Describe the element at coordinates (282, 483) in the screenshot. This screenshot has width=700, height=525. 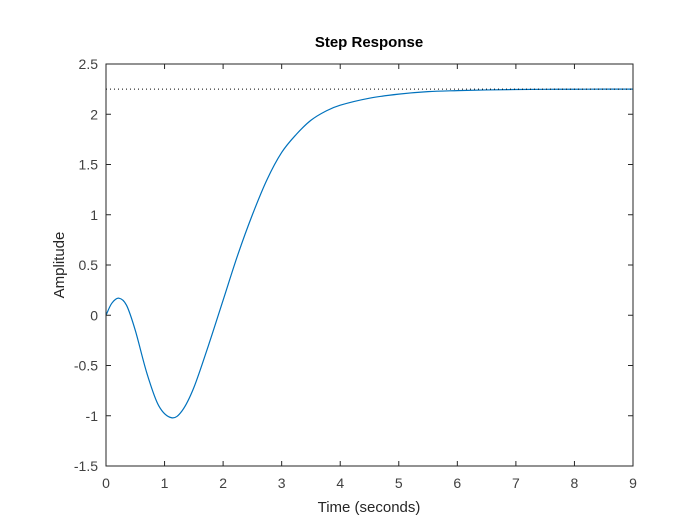
I see `x-tick-label: 3` at that location.